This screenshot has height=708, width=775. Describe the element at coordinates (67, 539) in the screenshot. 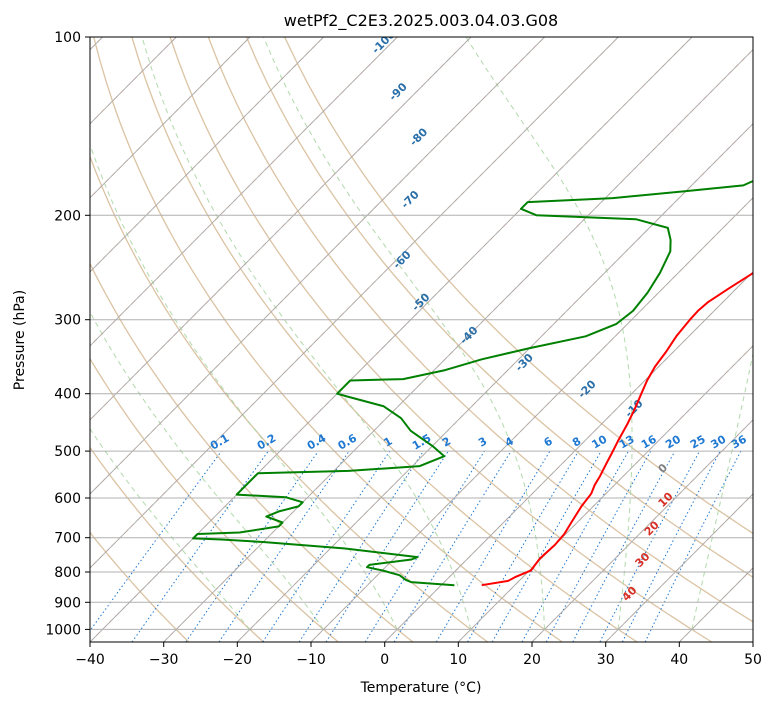

I see `y-tick-label: 700` at that location.